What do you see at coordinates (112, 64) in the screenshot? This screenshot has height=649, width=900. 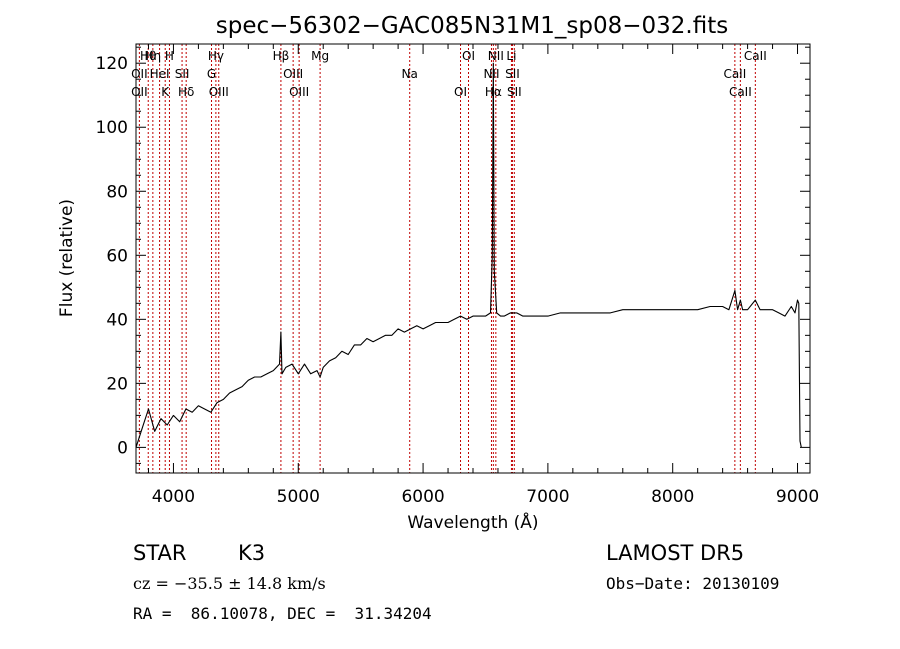 I see `y-tick-label: 120` at bounding box center [112, 64].